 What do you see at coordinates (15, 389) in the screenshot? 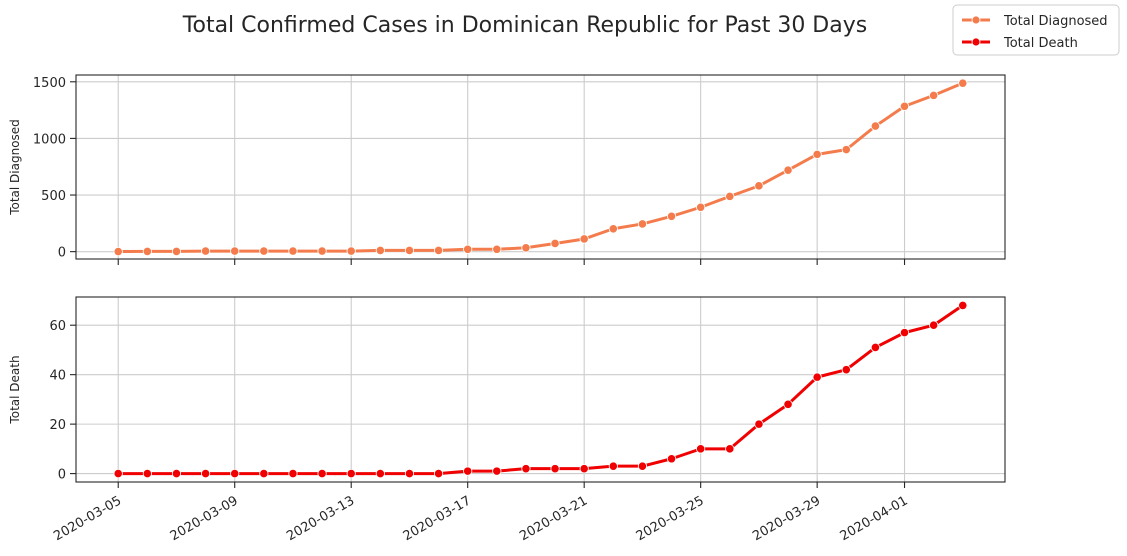
I see `y-axis-label: Total Death` at bounding box center [15, 389].